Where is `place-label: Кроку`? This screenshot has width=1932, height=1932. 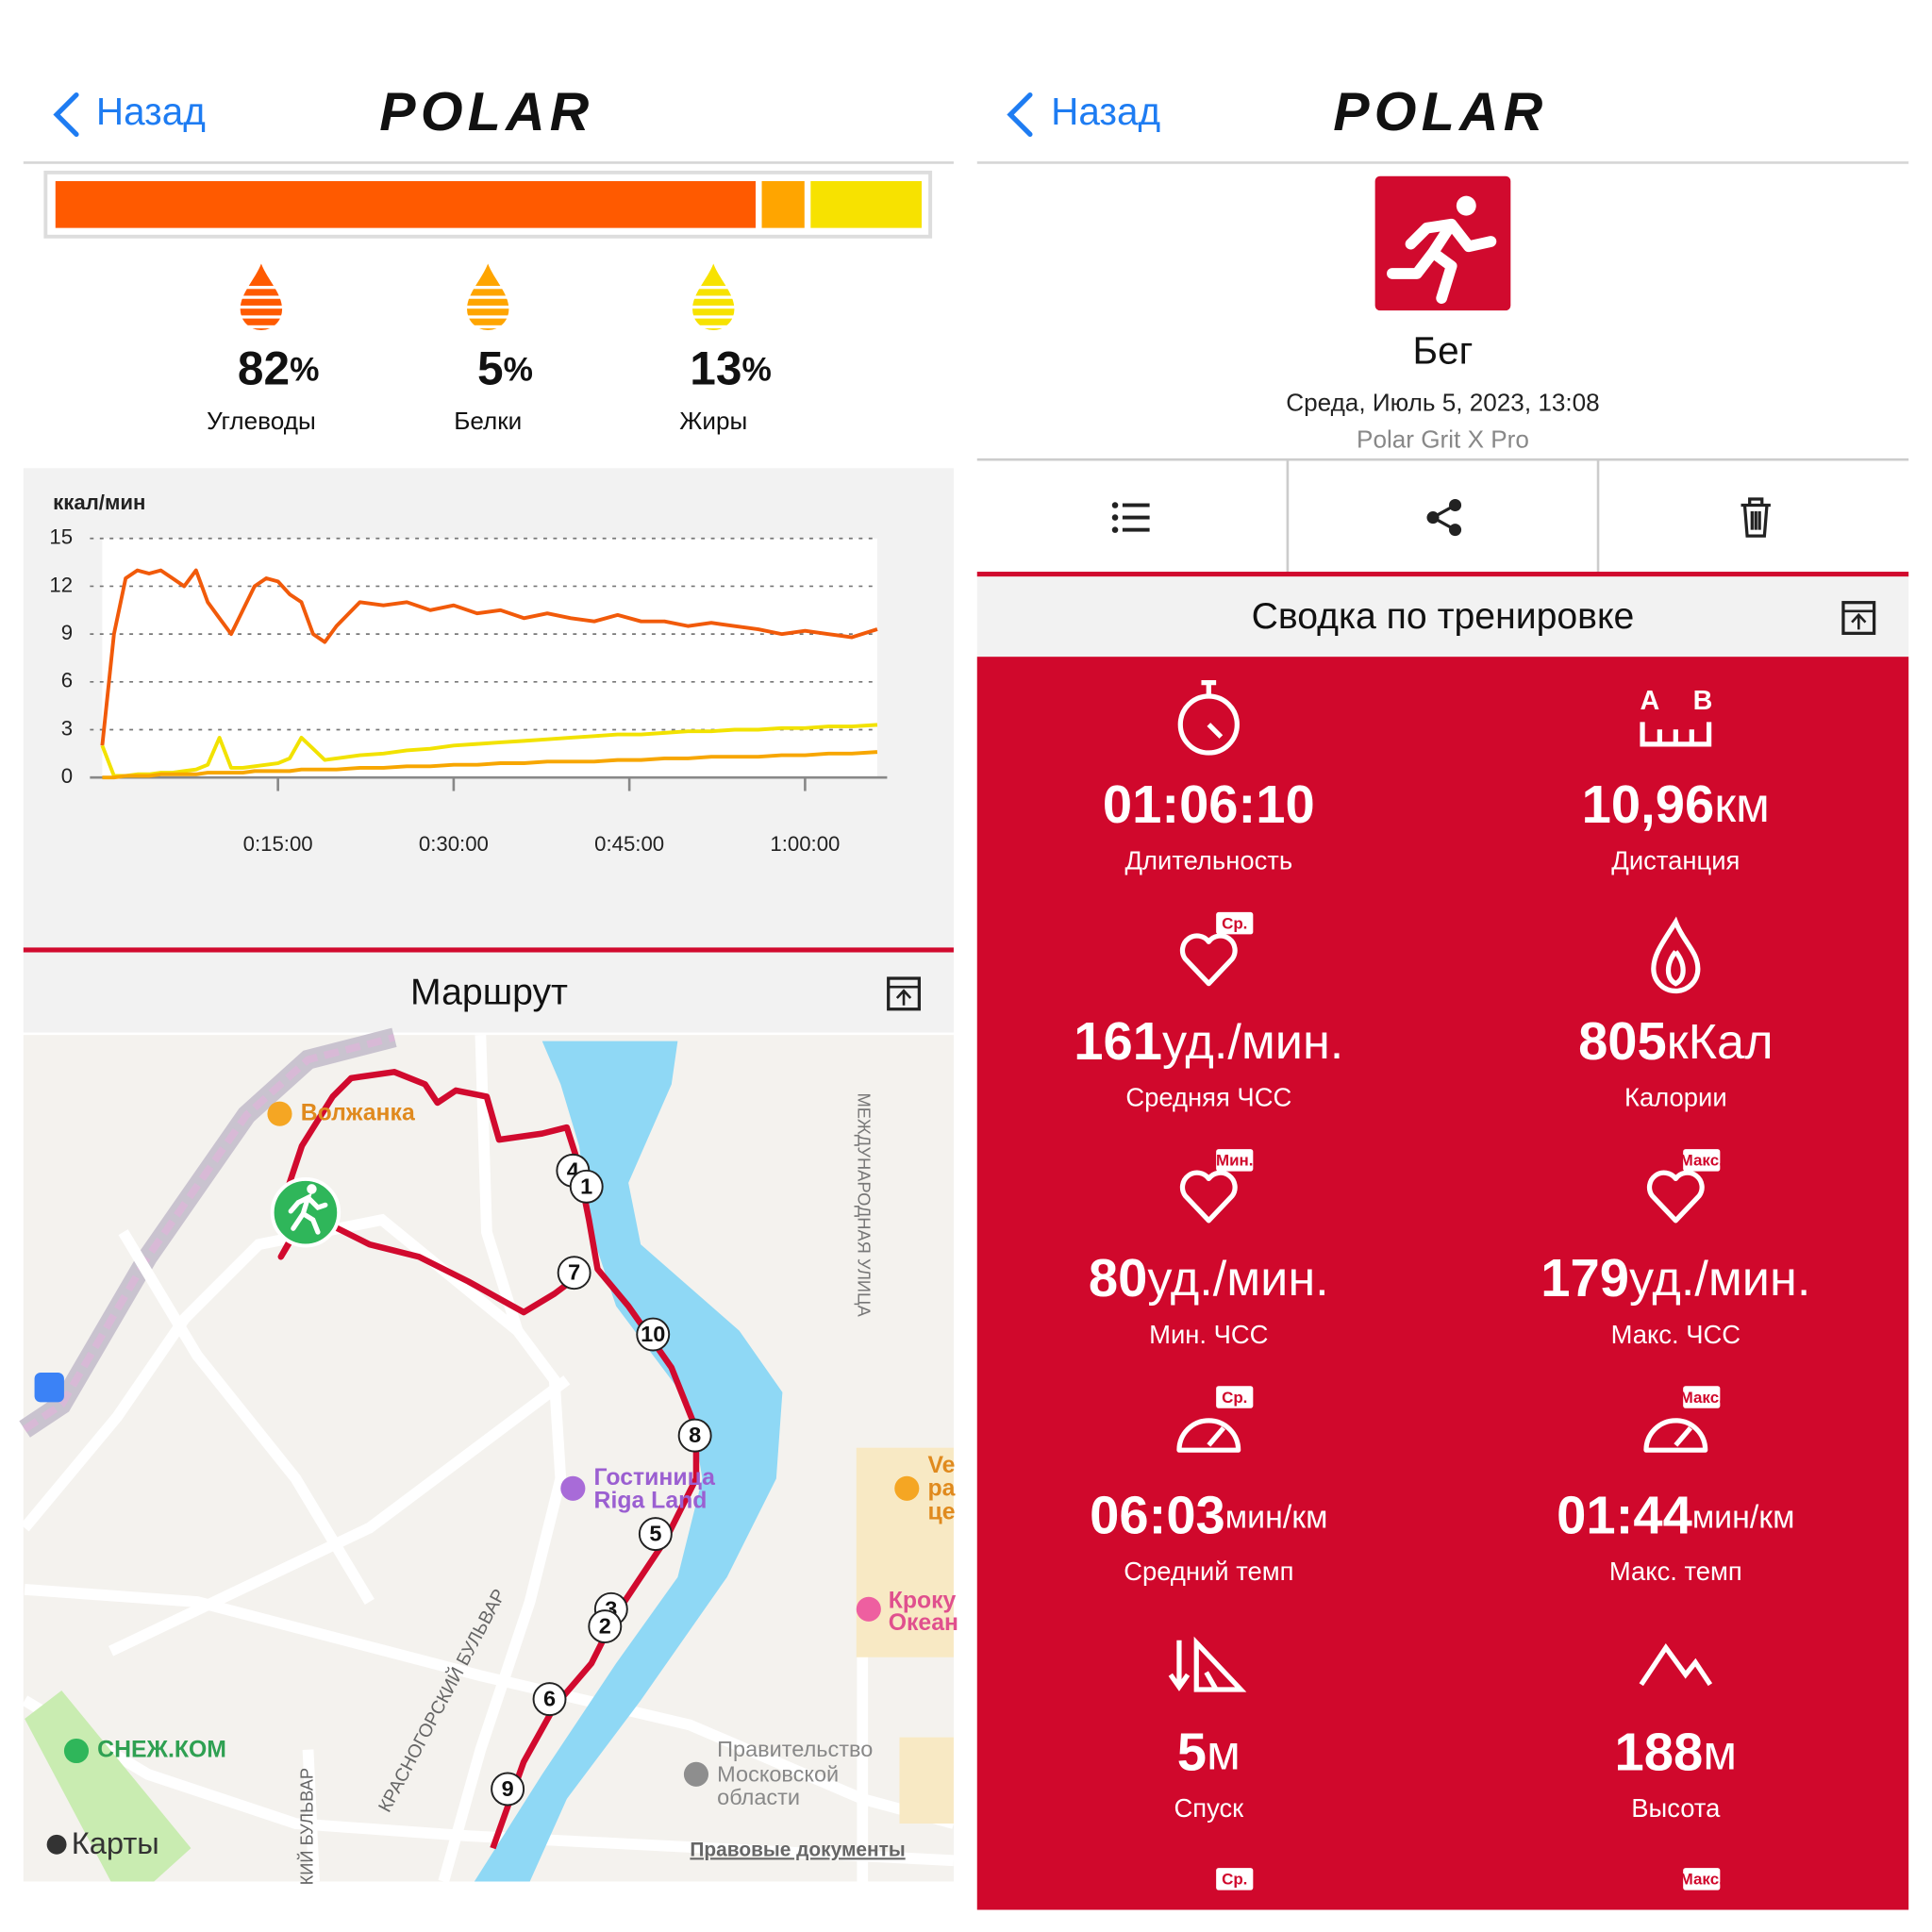
place-label: Кроку is located at coordinates (923, 1601).